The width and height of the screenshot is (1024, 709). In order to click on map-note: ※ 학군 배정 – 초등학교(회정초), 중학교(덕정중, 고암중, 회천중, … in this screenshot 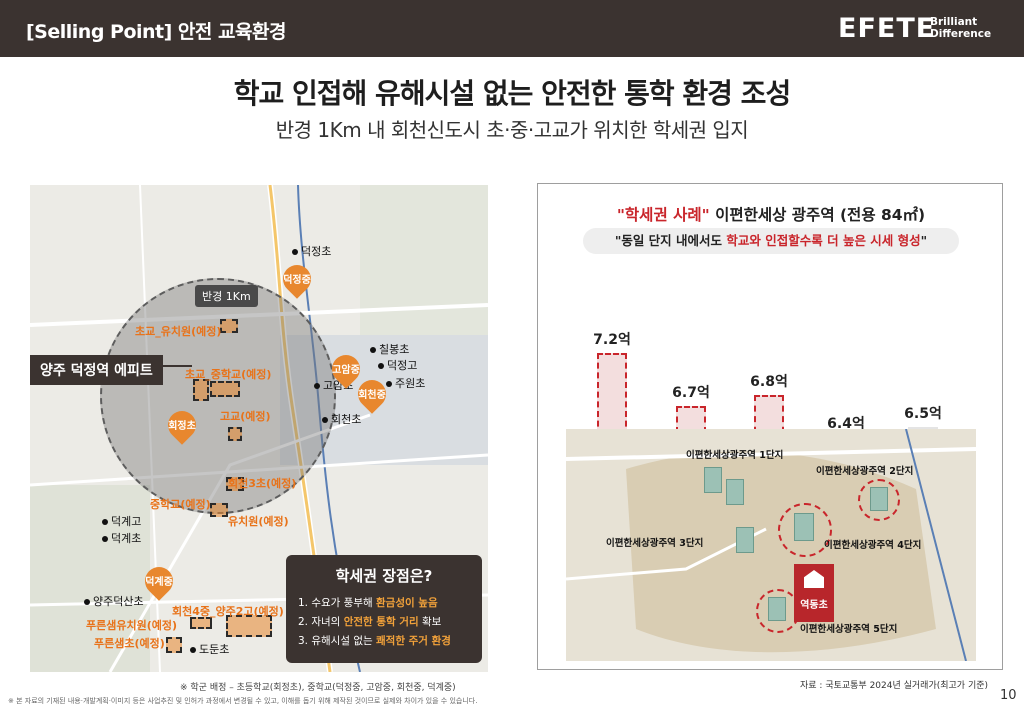, I will do `click(318, 688)`.